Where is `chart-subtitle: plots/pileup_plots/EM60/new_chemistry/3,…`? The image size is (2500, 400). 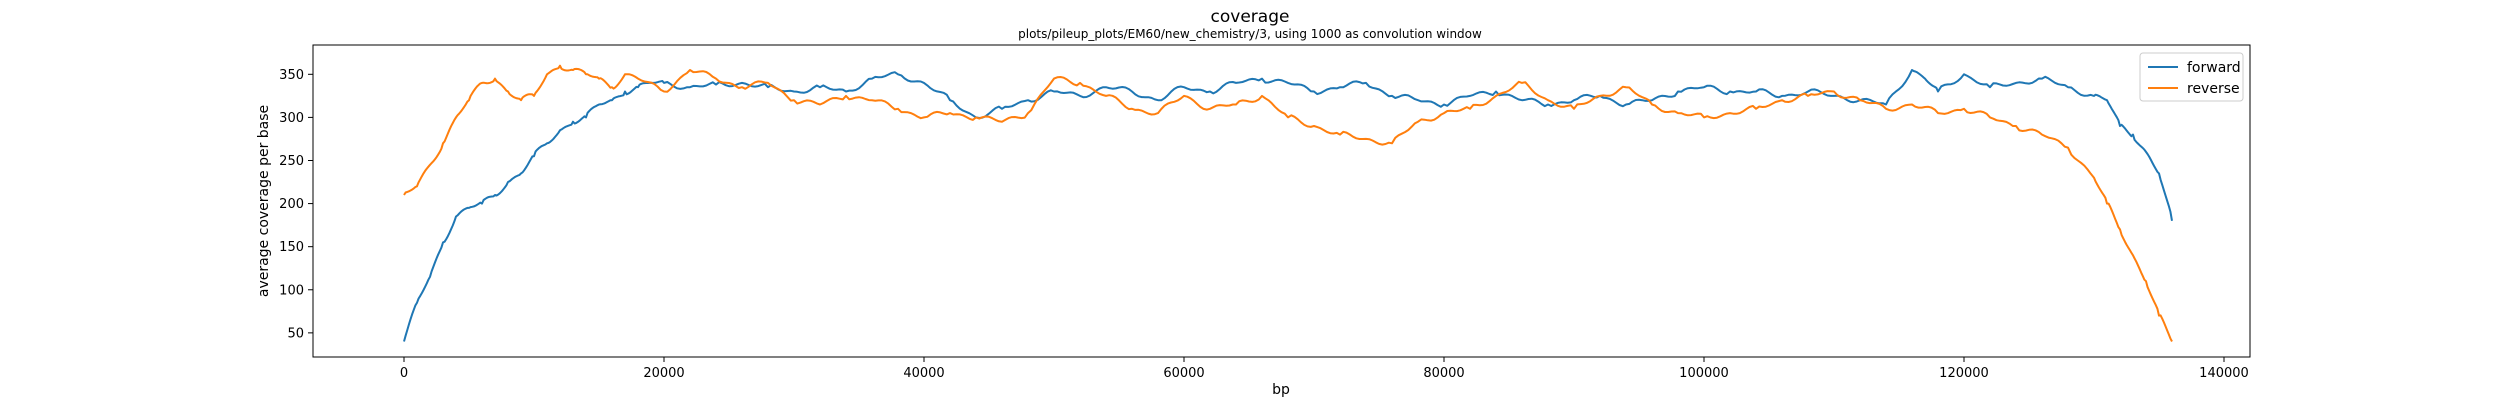
chart-subtitle: plots/pileup_plots/EM60/new_chemistry/3,… is located at coordinates (1250, 34).